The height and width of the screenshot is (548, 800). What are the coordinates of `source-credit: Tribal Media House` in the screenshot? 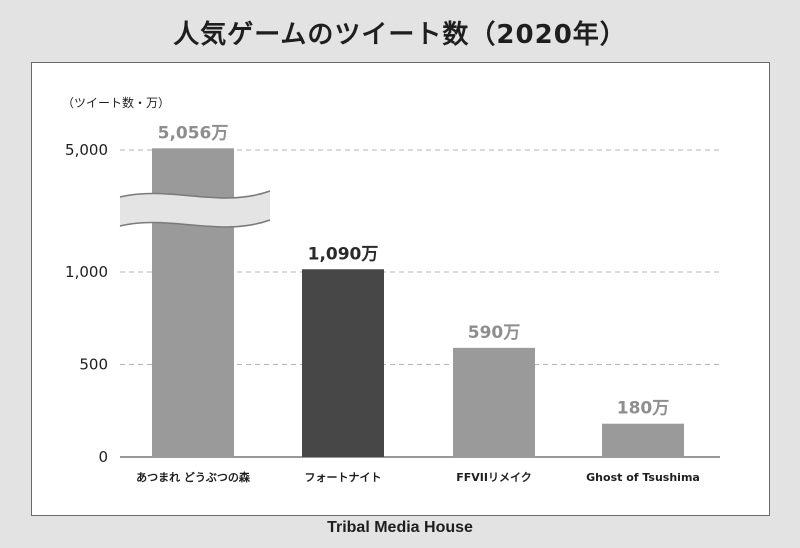 It's located at (400, 527).